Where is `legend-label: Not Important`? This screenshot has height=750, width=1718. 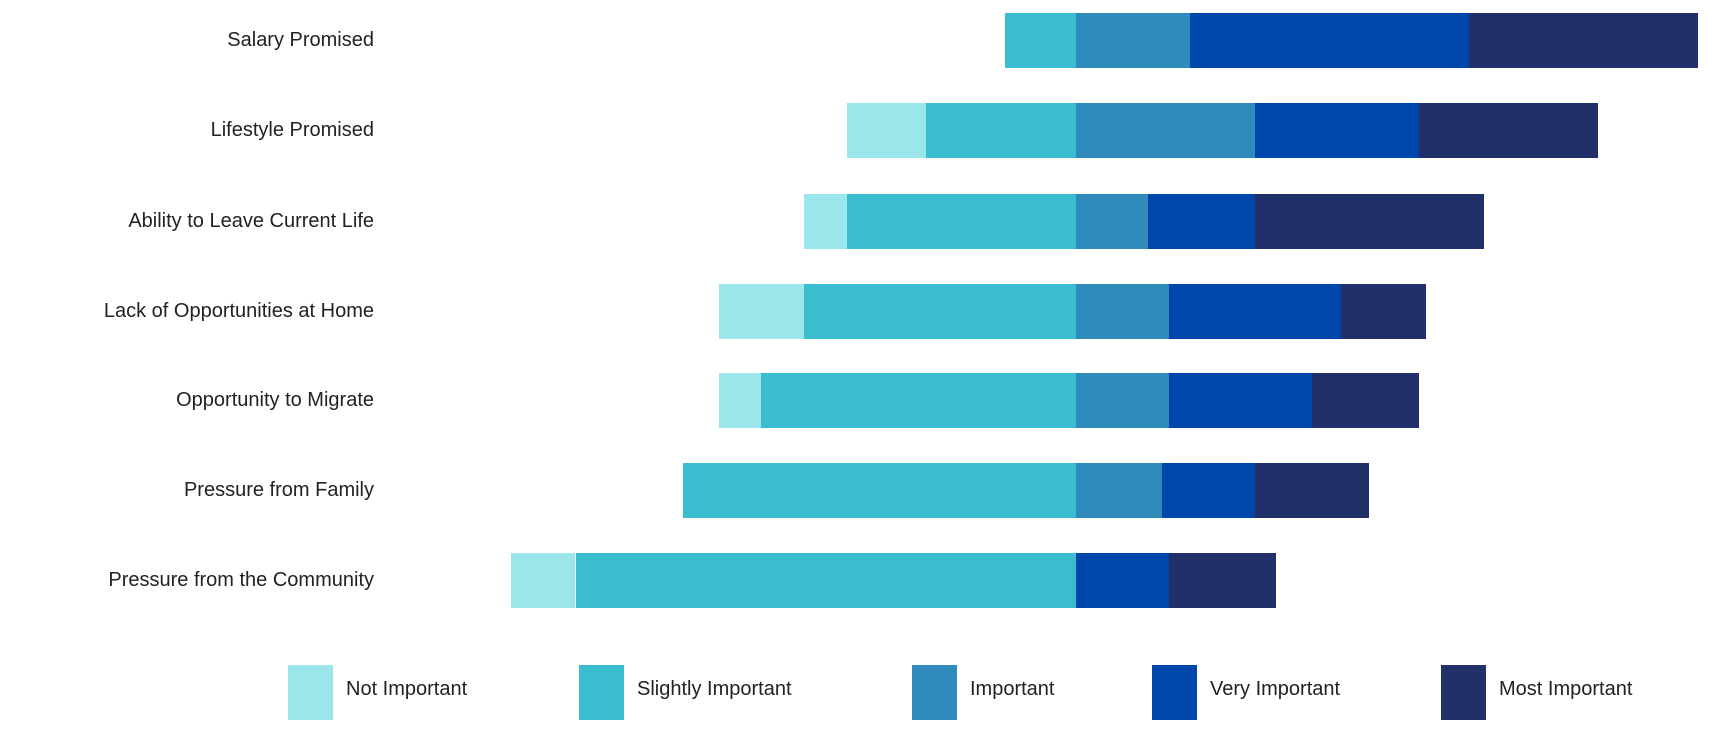
legend-label: Not Important is located at coordinates (407, 689).